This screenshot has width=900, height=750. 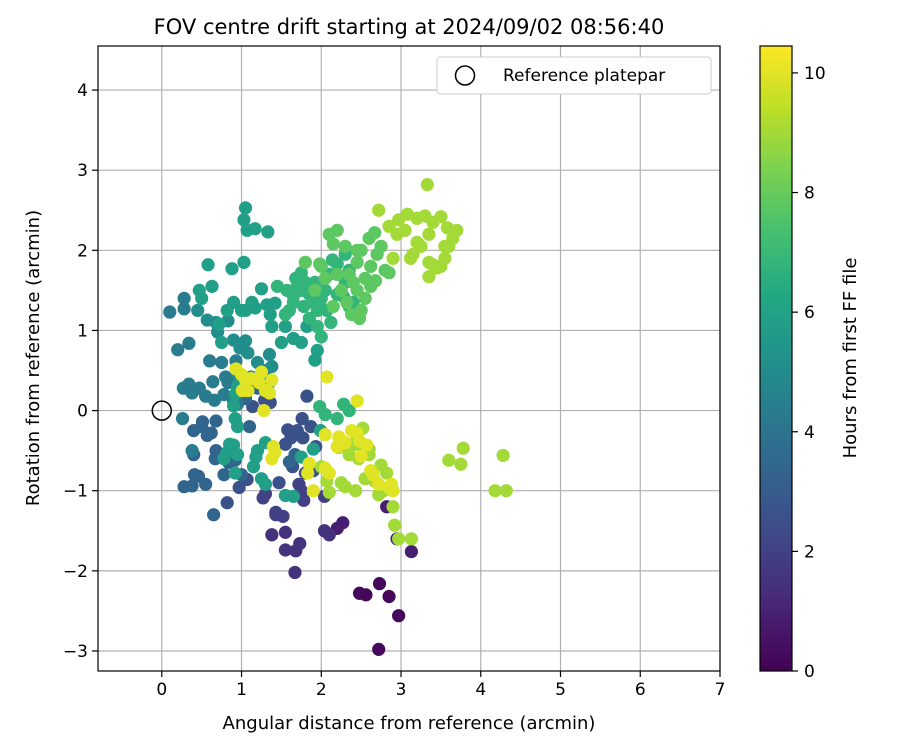 What do you see at coordinates (82, 91) in the screenshot?
I see `y-tick-label: 4` at bounding box center [82, 91].